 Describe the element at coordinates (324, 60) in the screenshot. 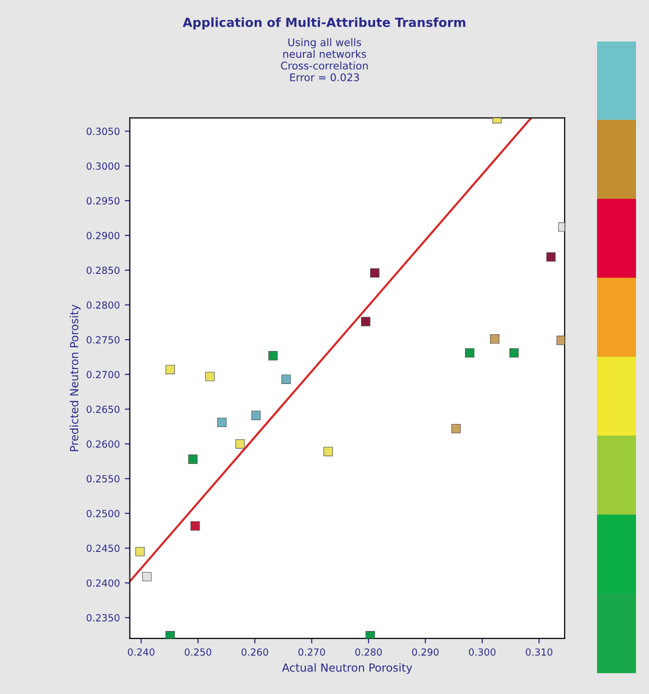

I see `chart-subtitle: Using all wells neural networks Cross-correlation Error = 0.023` at that location.